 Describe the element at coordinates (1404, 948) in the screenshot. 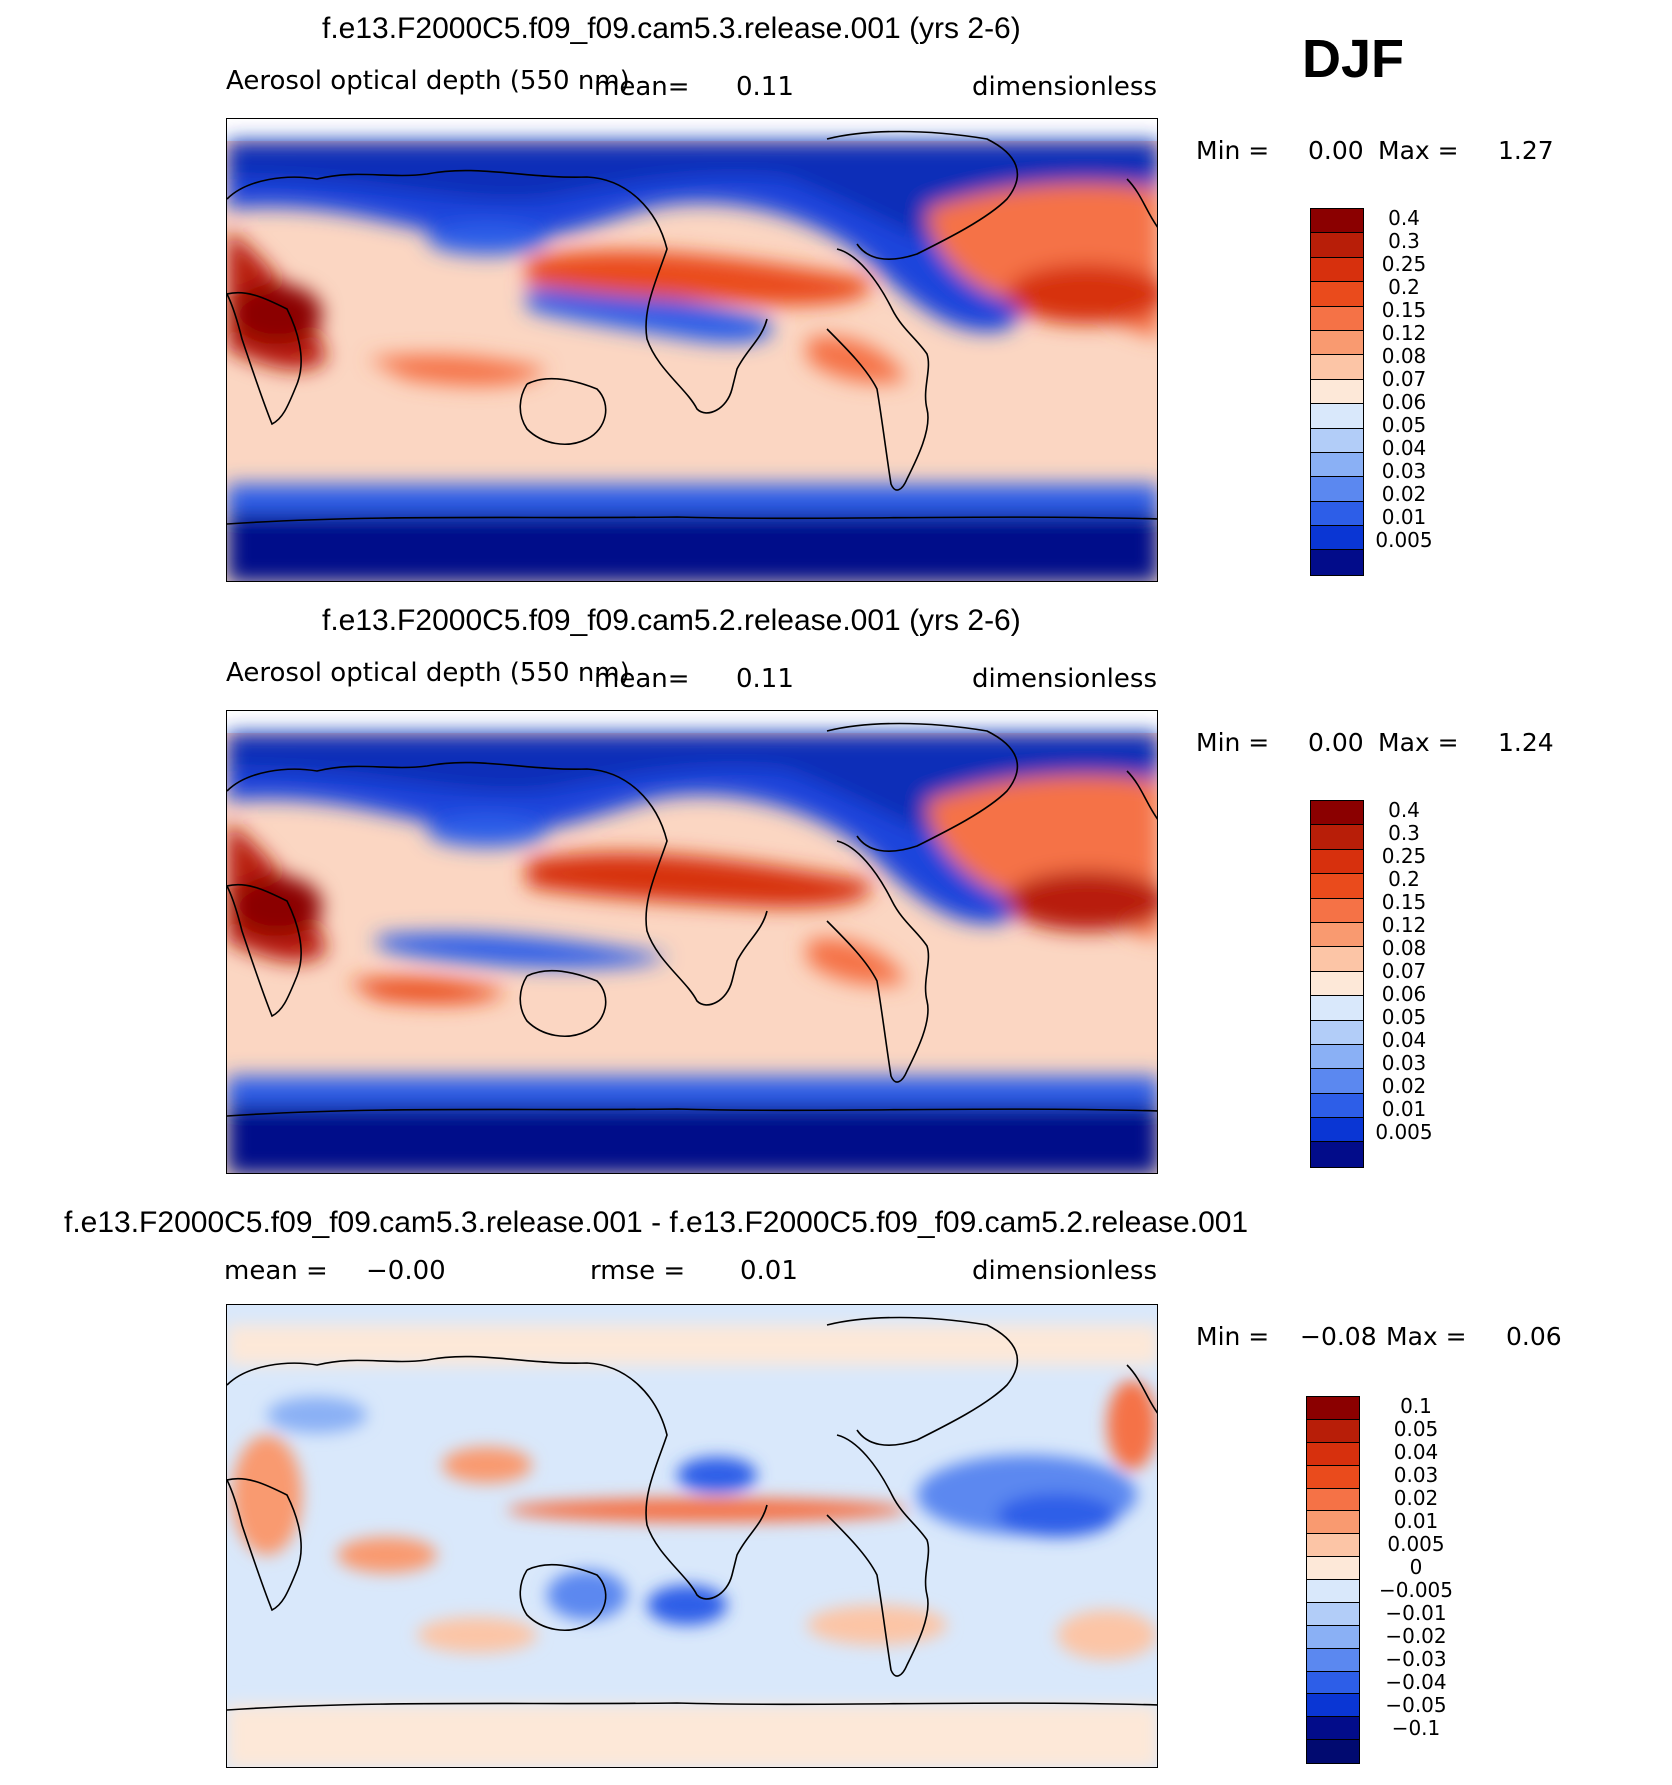

I see `colorbar-tick-label: 0.08` at that location.